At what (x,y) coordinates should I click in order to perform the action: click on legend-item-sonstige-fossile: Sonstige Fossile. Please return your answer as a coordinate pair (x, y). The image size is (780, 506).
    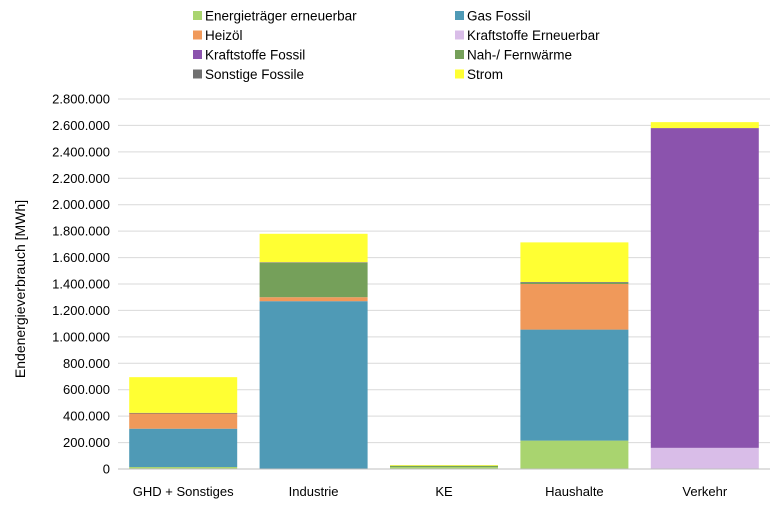
    Looking at the image, I should click on (248, 74).